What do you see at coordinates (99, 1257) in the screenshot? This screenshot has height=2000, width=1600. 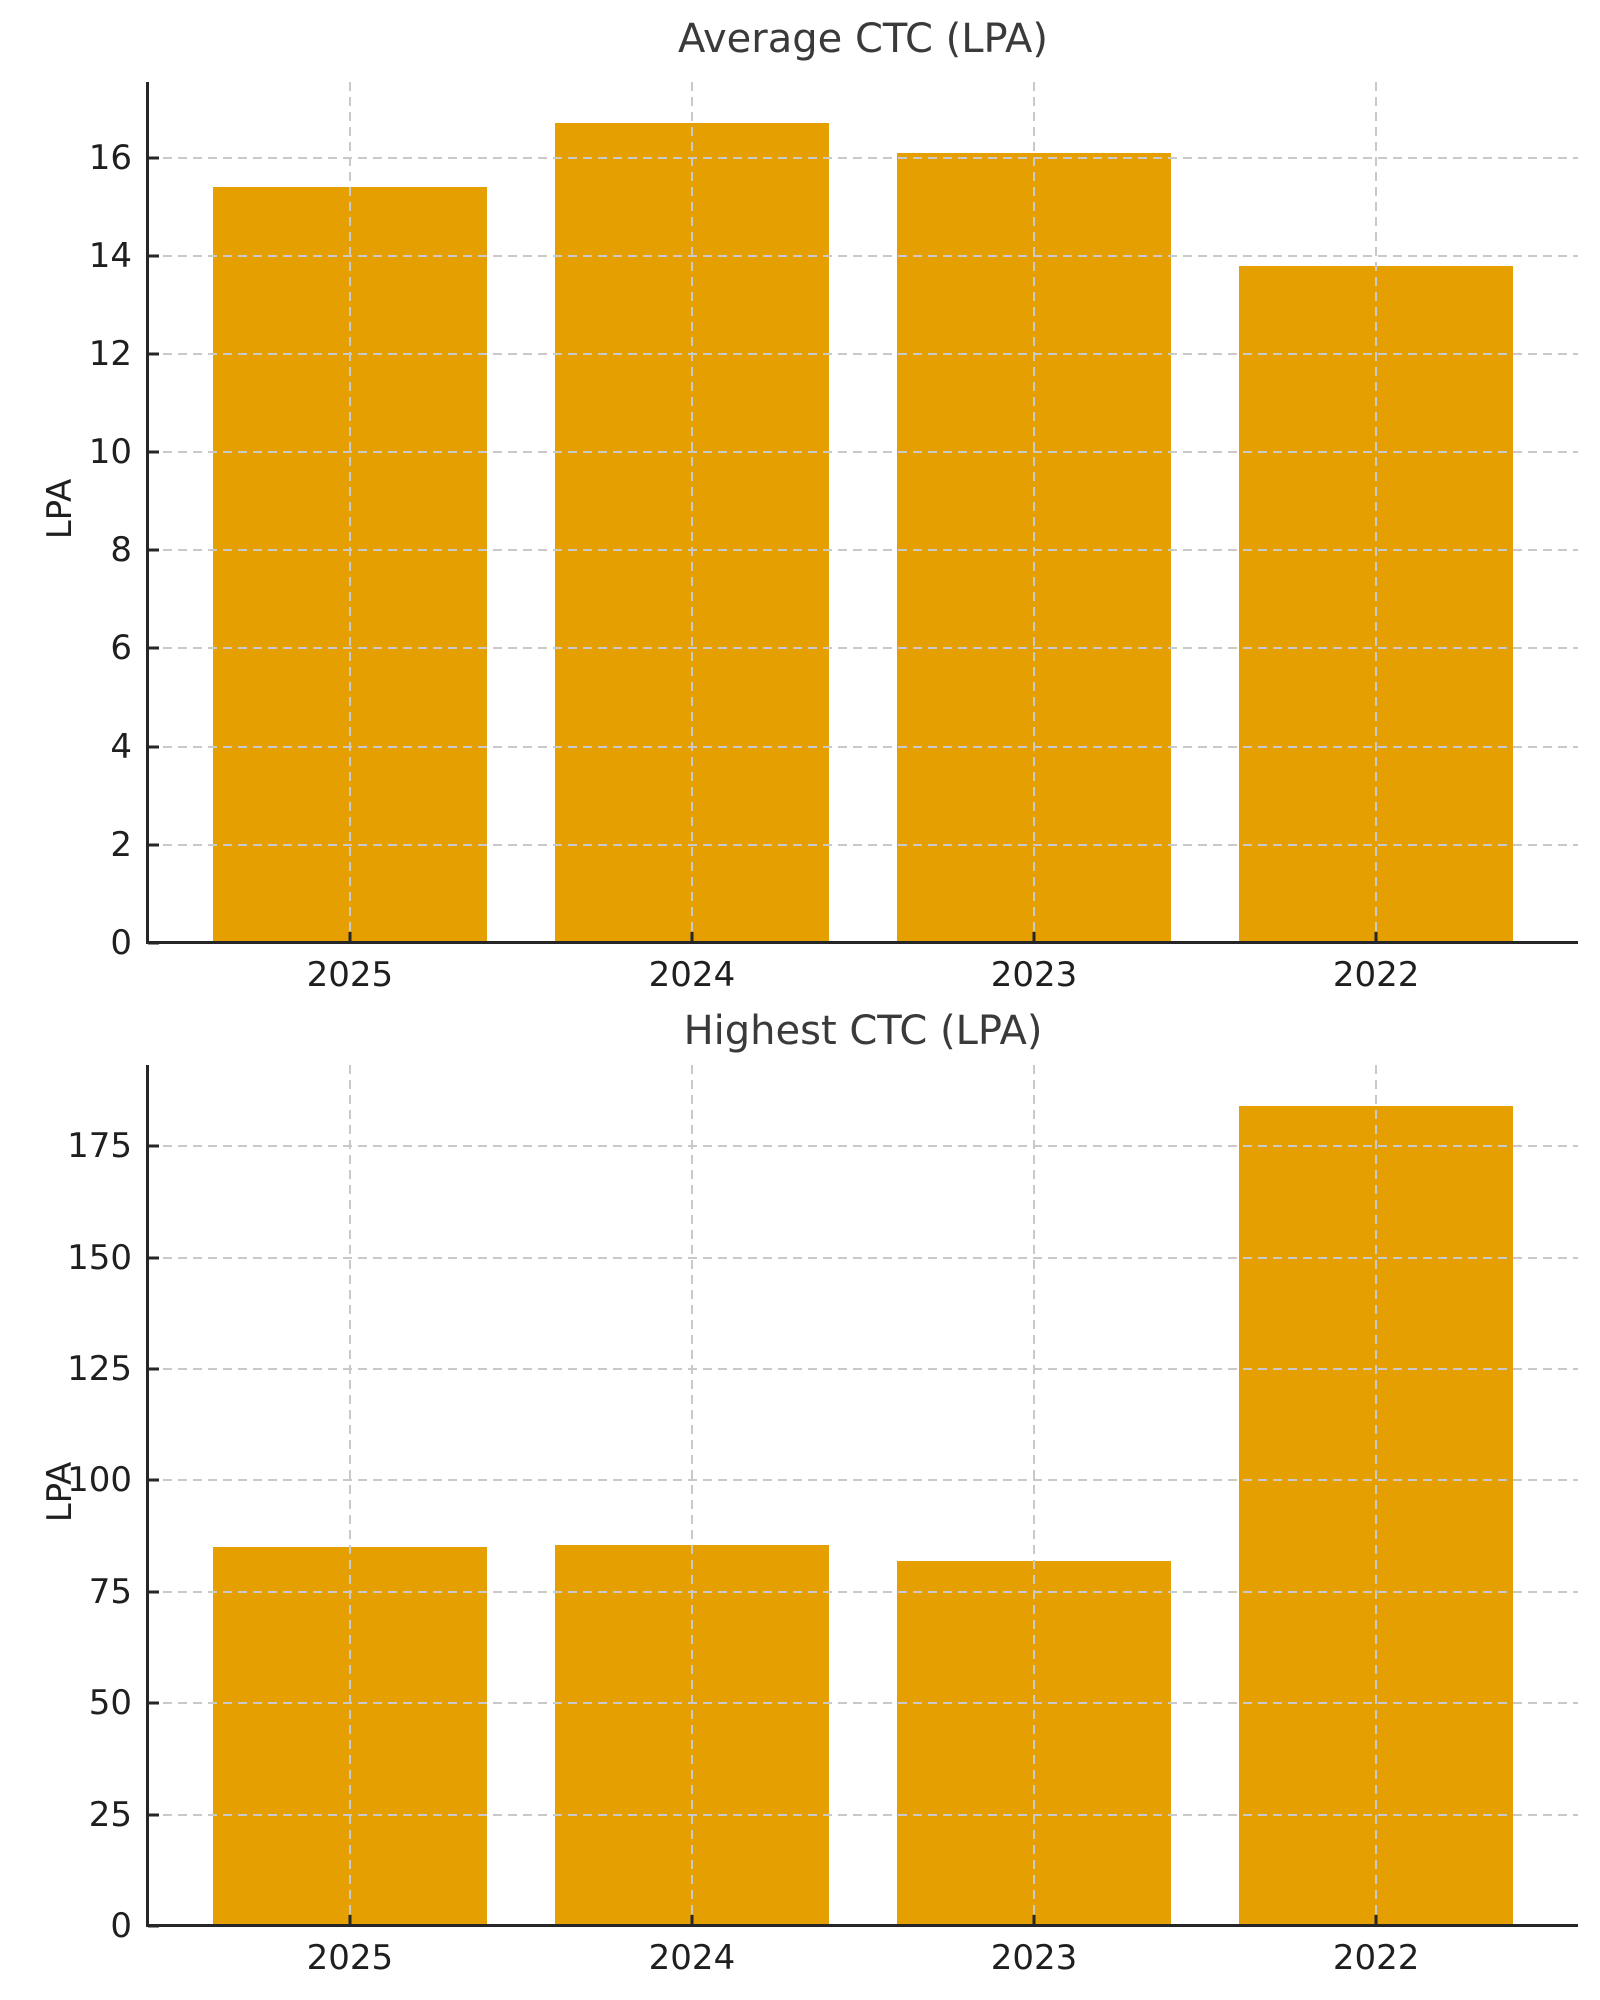 I see `y-tick-label: 150` at bounding box center [99, 1257].